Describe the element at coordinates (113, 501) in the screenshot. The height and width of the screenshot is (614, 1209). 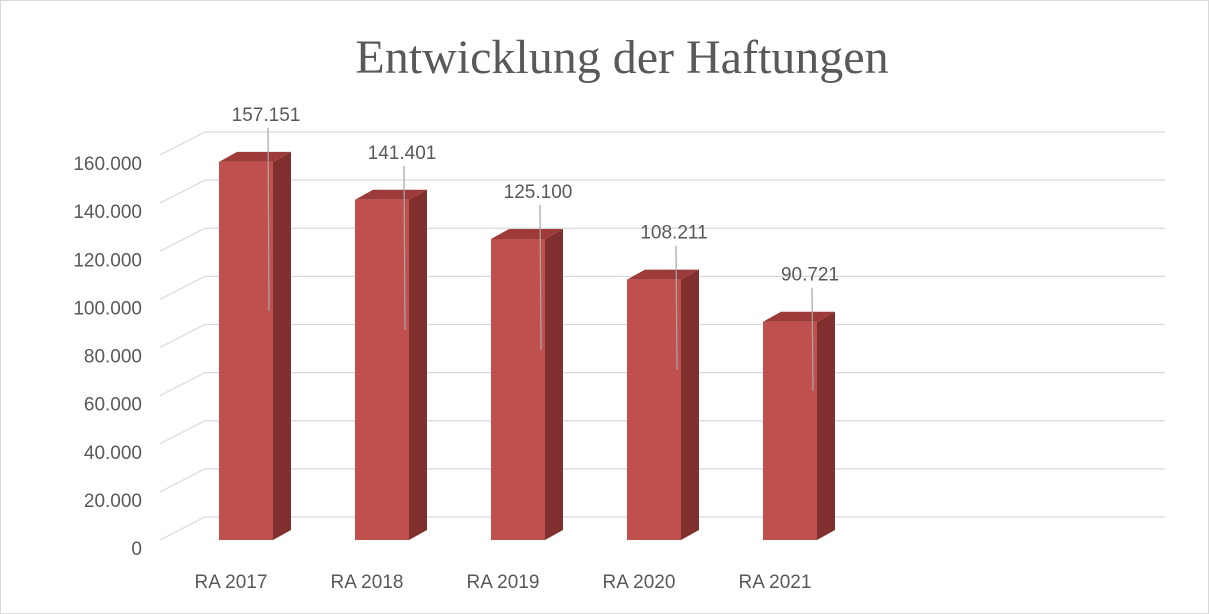
I see `y-tick-label: 20.000` at that location.